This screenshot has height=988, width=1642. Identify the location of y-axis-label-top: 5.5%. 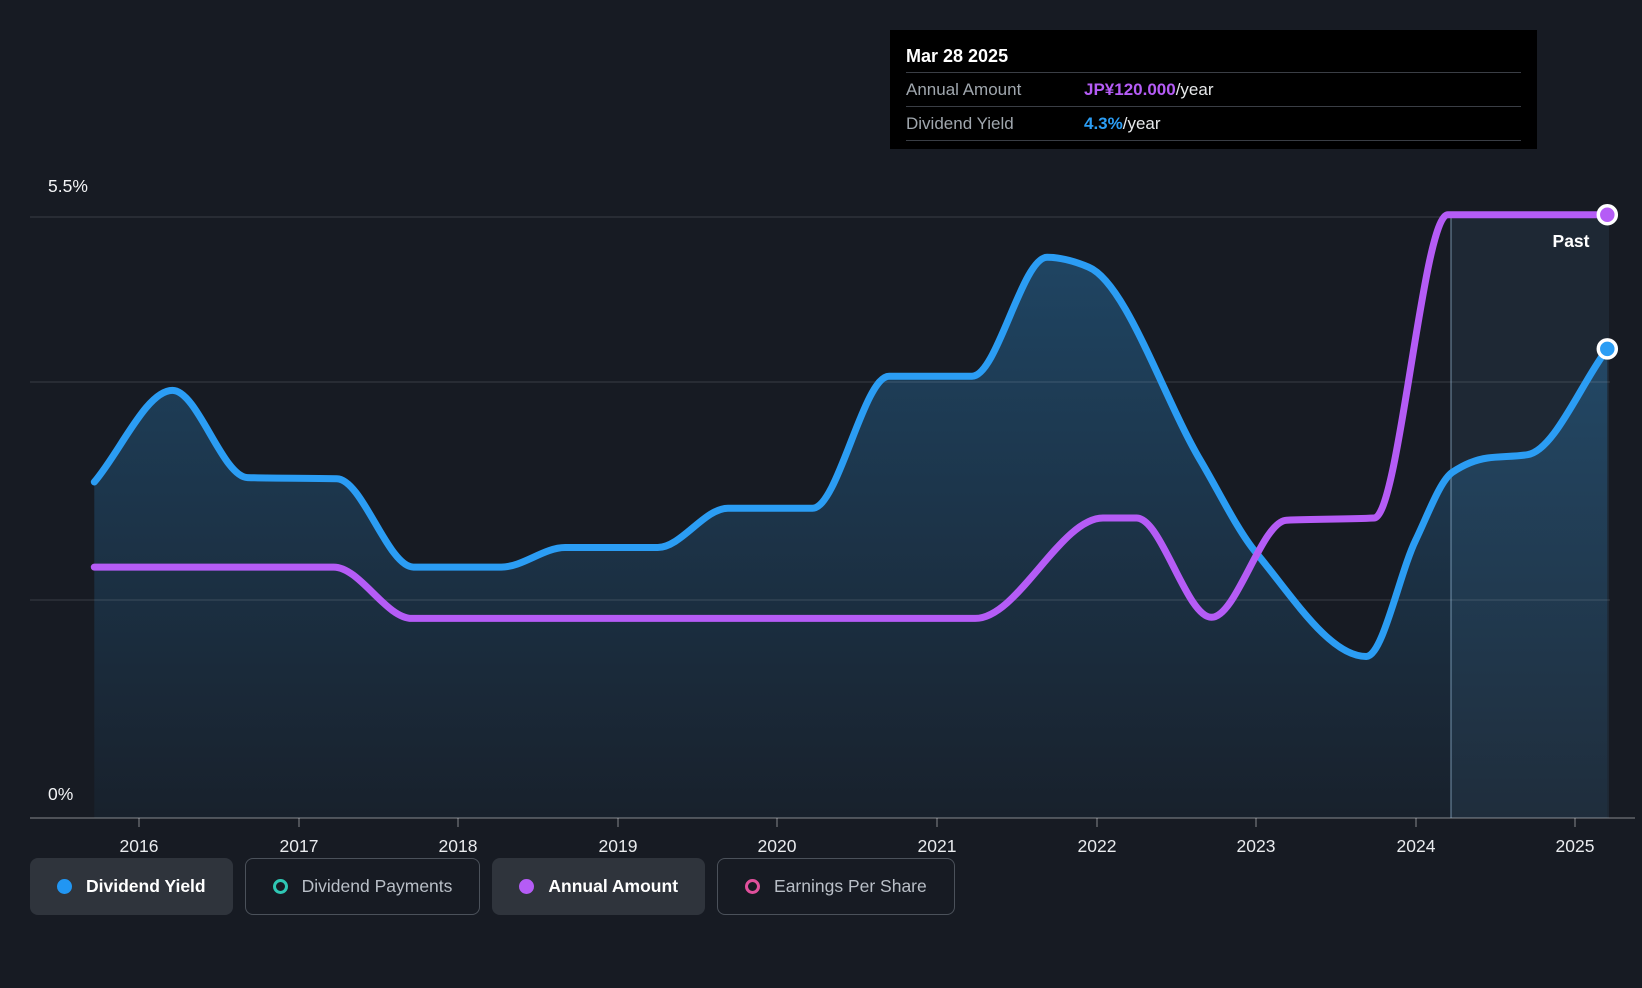
(68, 186).